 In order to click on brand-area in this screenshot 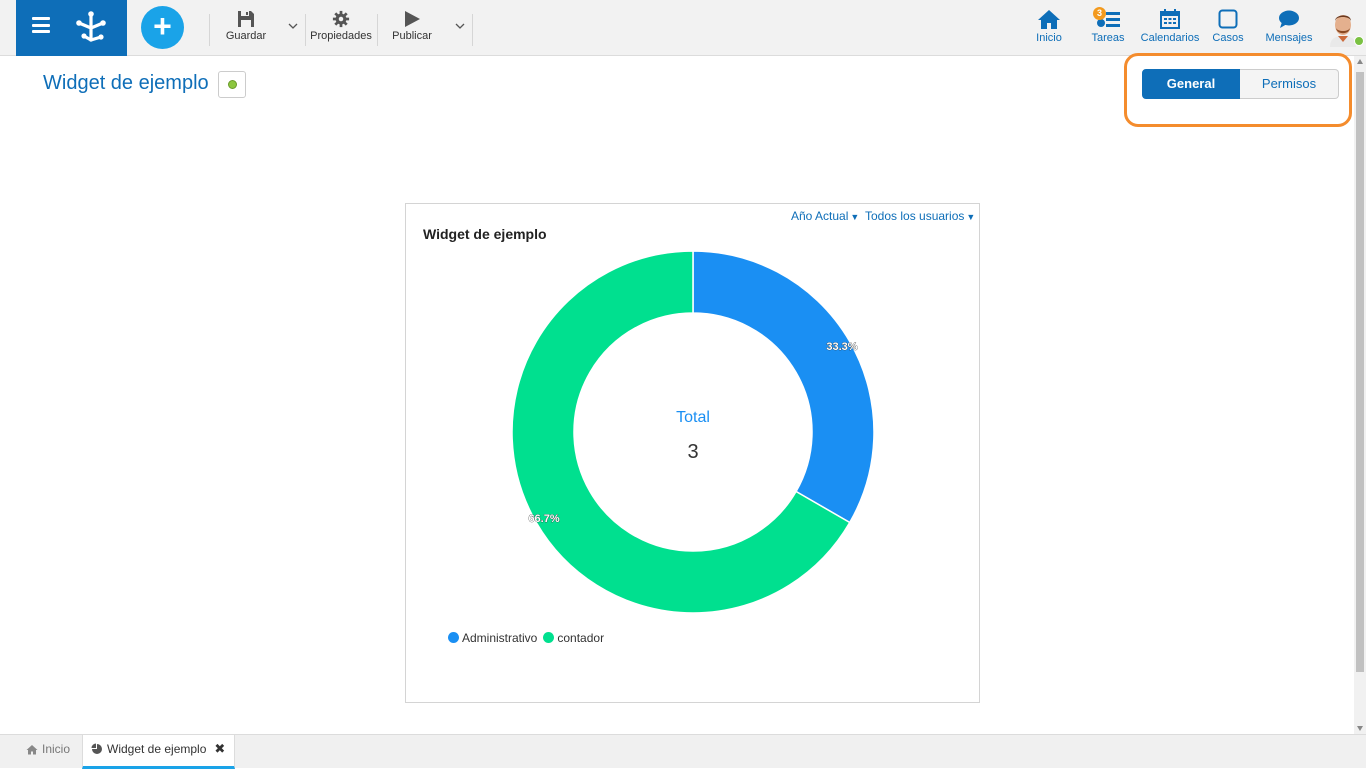, I will do `click(71, 28)`.